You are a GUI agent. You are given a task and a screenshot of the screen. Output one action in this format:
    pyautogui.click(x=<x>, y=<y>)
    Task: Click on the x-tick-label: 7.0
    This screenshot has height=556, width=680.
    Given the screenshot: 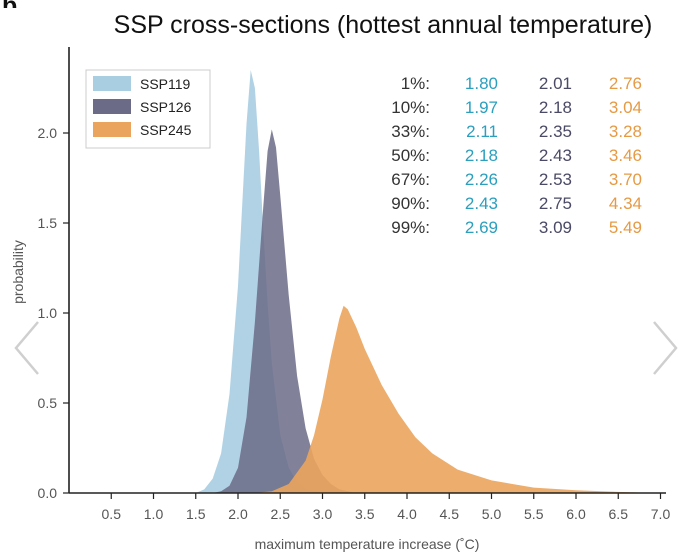 What is the action you would take?
    pyautogui.click(x=661, y=514)
    